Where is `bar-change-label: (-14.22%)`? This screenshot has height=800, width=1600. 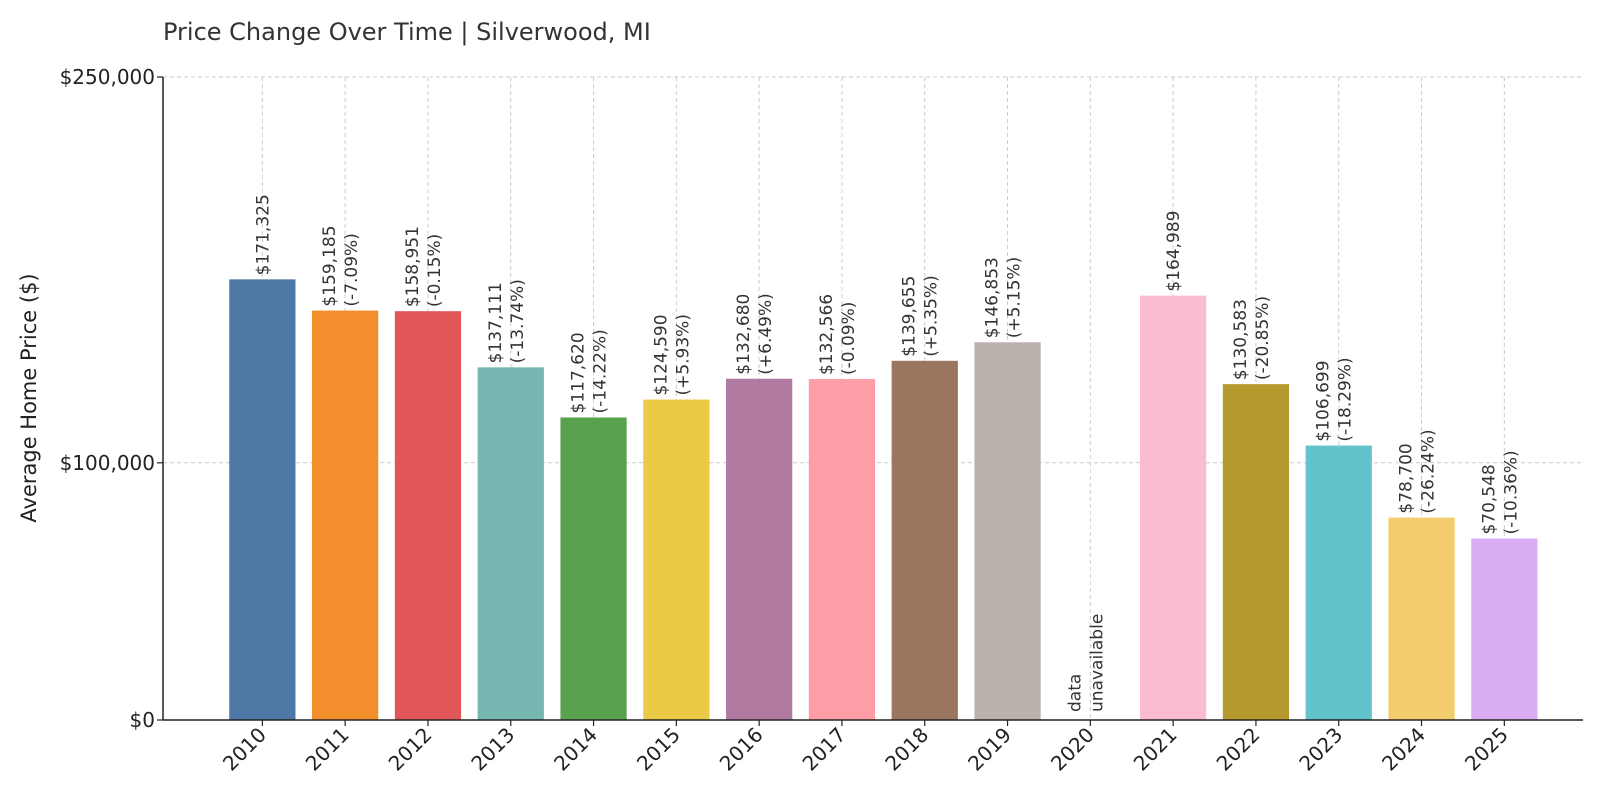
bar-change-label: (-14.22%) is located at coordinates (601, 371).